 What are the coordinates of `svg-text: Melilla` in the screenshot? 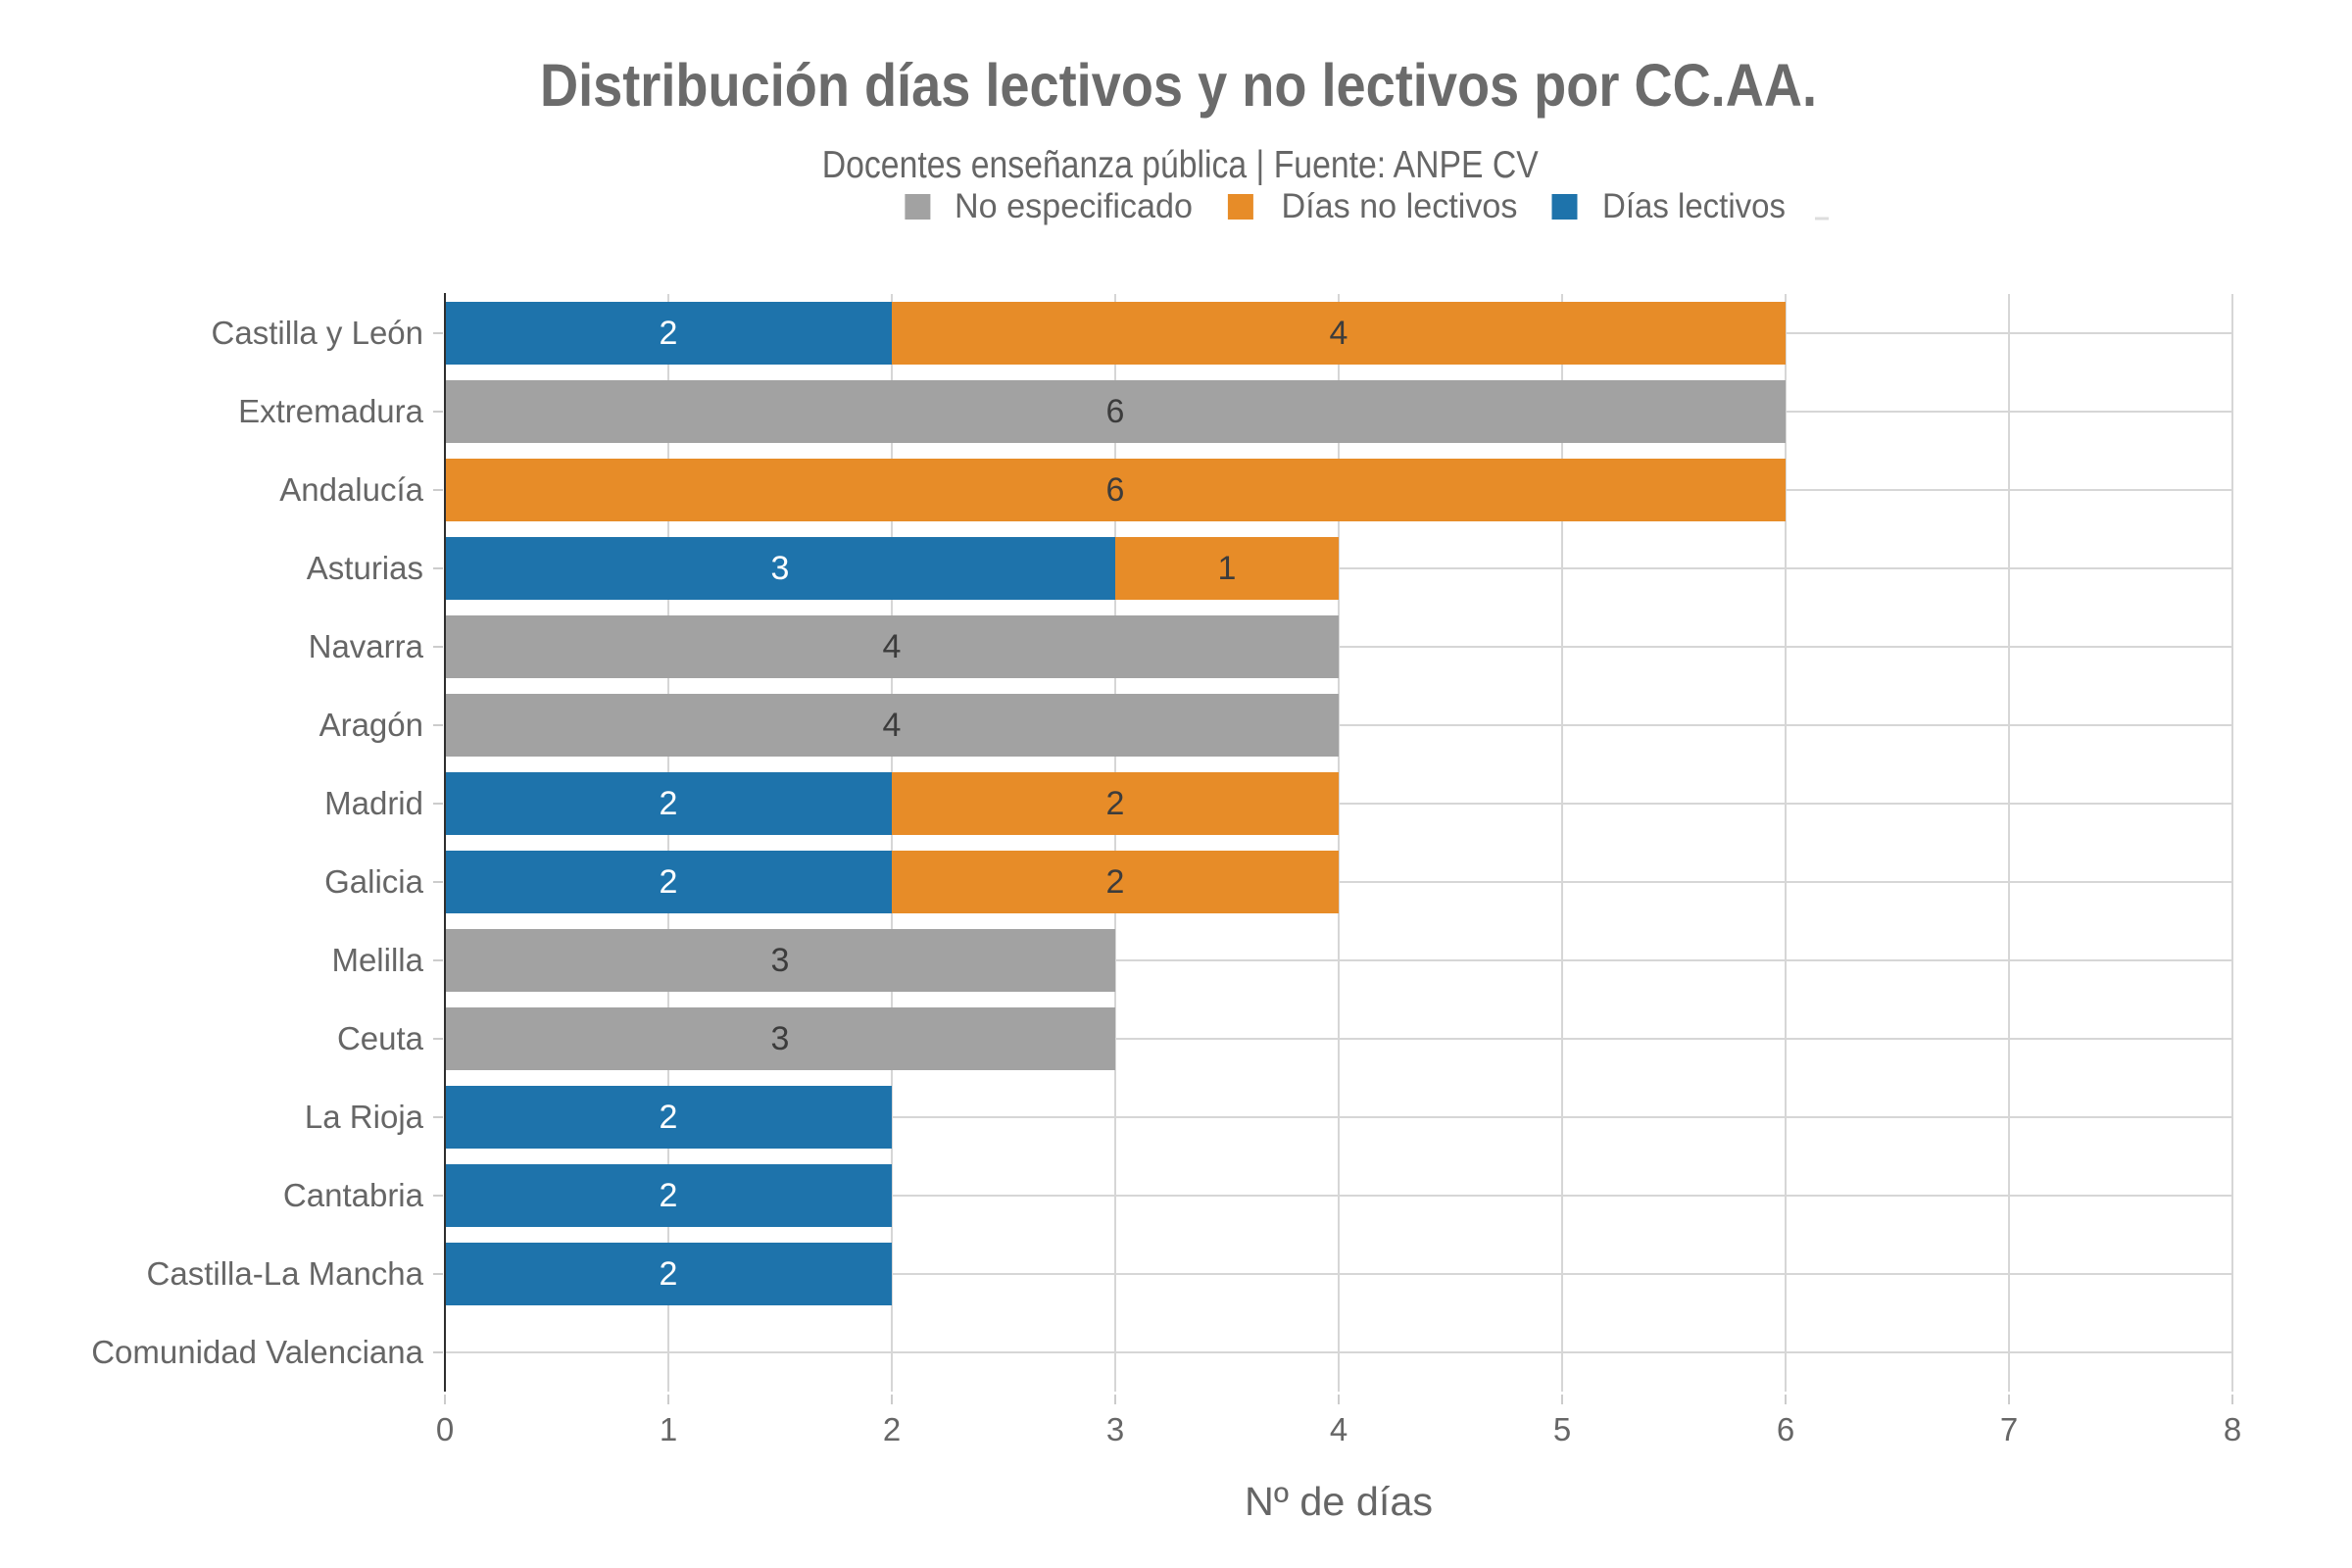 It's located at (377, 960).